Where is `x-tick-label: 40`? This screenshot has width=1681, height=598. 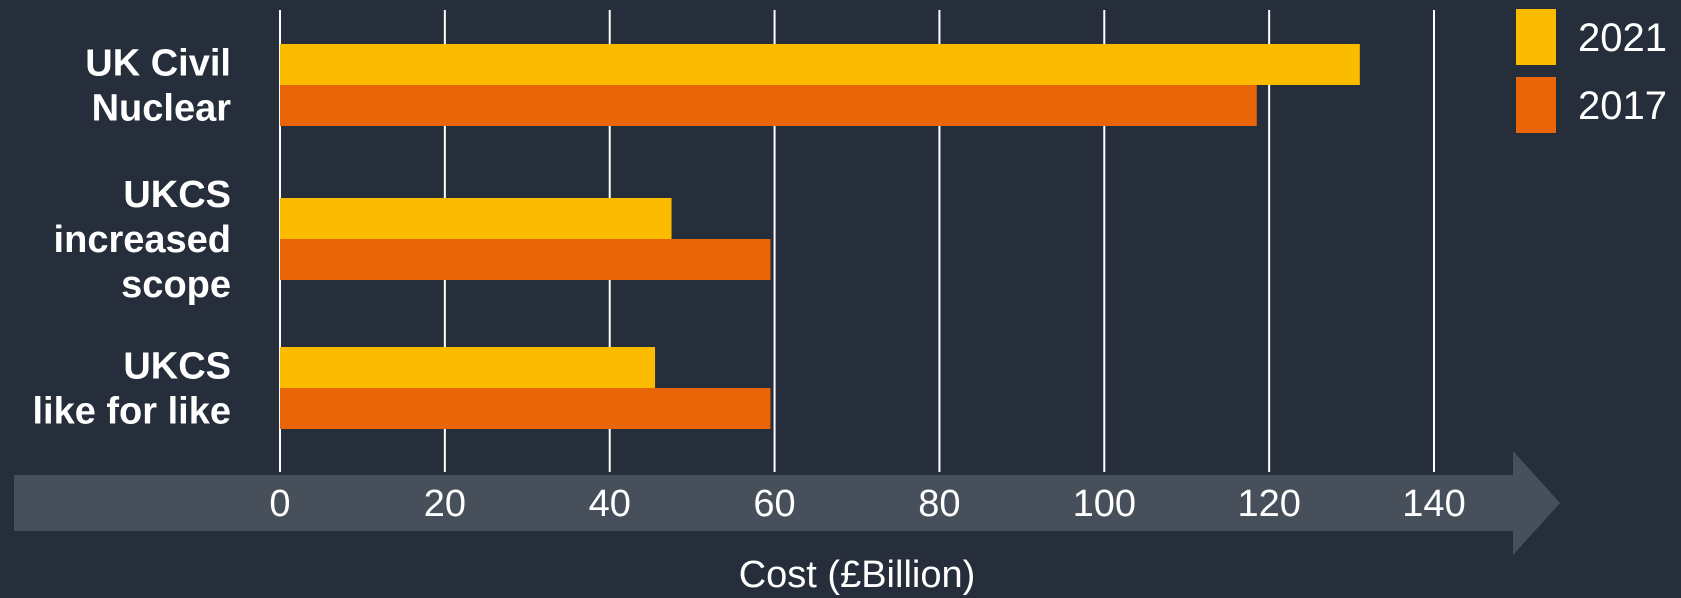 x-tick-label: 40 is located at coordinates (610, 504).